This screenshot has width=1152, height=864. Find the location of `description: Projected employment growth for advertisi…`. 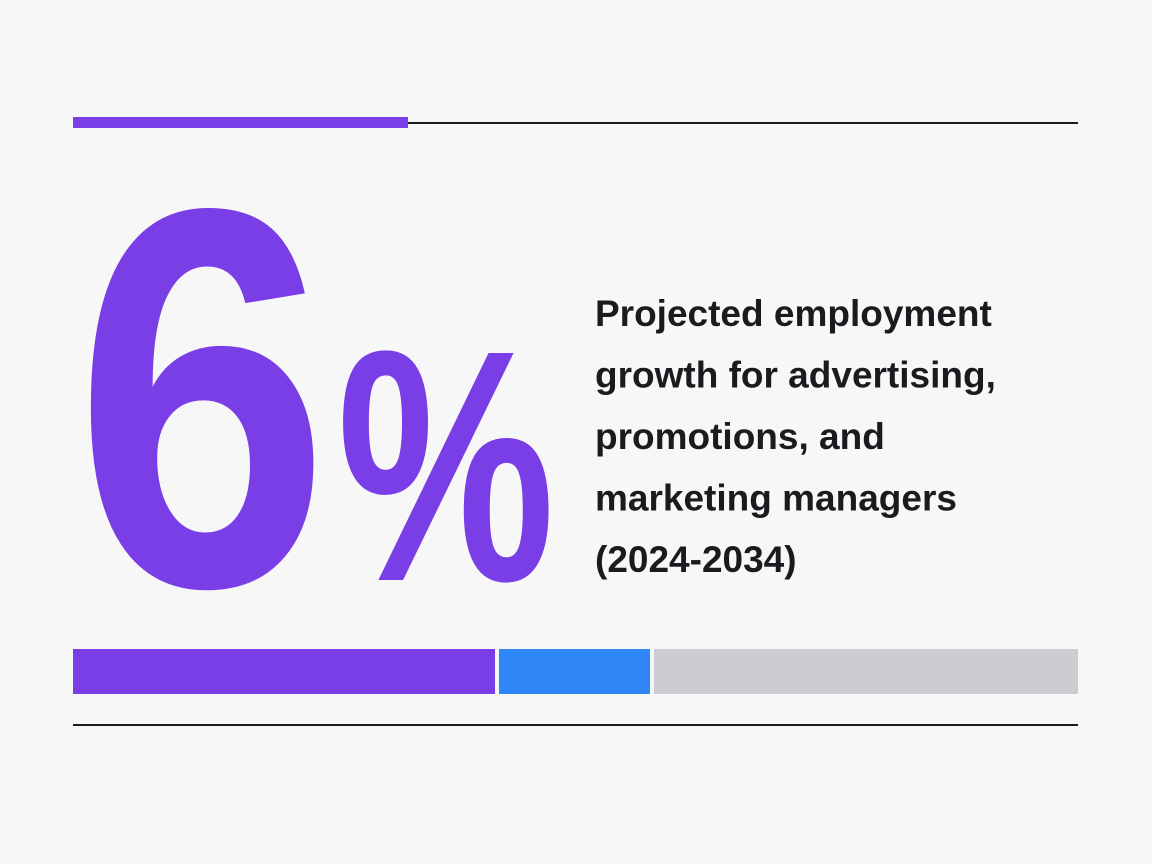

description: Projected employment growth for advertisi… is located at coordinates (795, 436).